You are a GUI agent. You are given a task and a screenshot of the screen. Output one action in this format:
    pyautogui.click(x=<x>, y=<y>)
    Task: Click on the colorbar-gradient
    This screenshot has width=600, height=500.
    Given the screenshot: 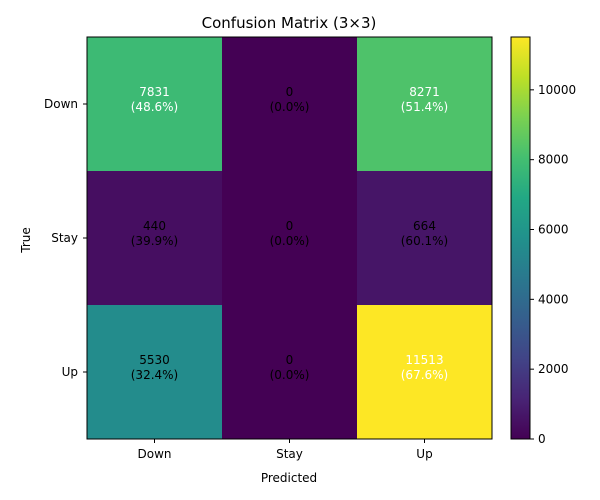 What is the action you would take?
    pyautogui.click(x=520, y=238)
    